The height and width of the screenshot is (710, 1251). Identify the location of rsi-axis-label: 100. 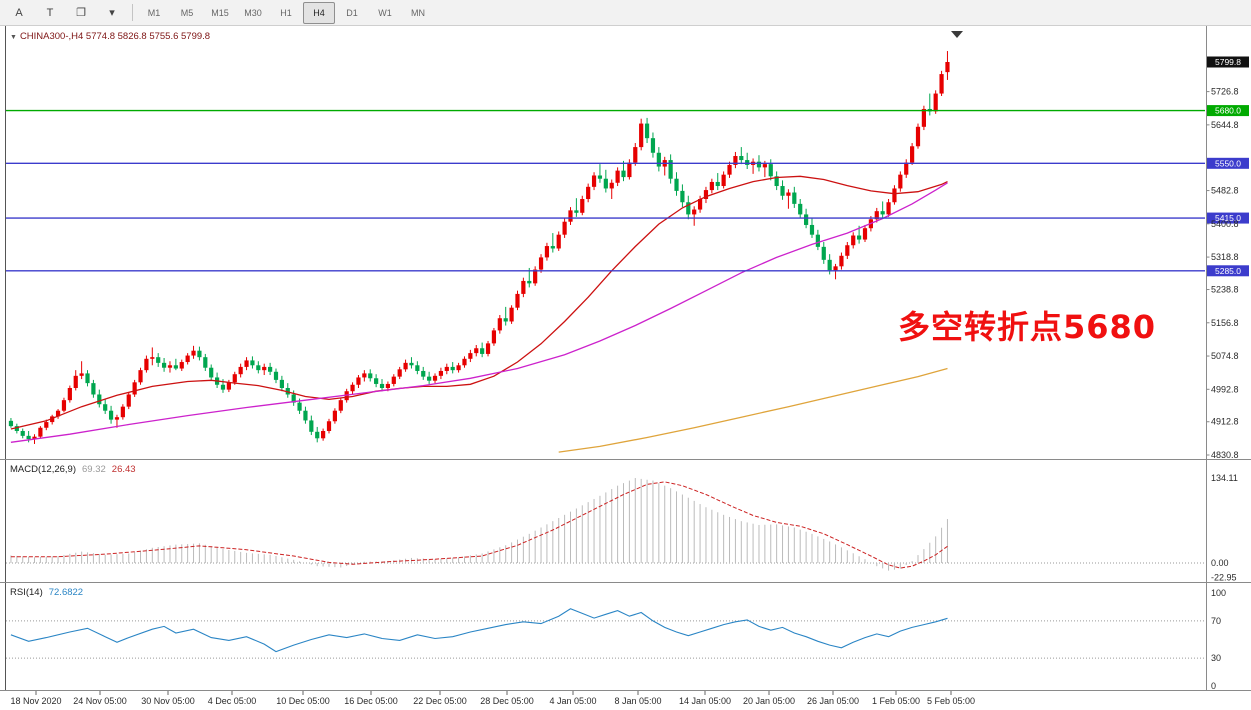
(1218, 593).